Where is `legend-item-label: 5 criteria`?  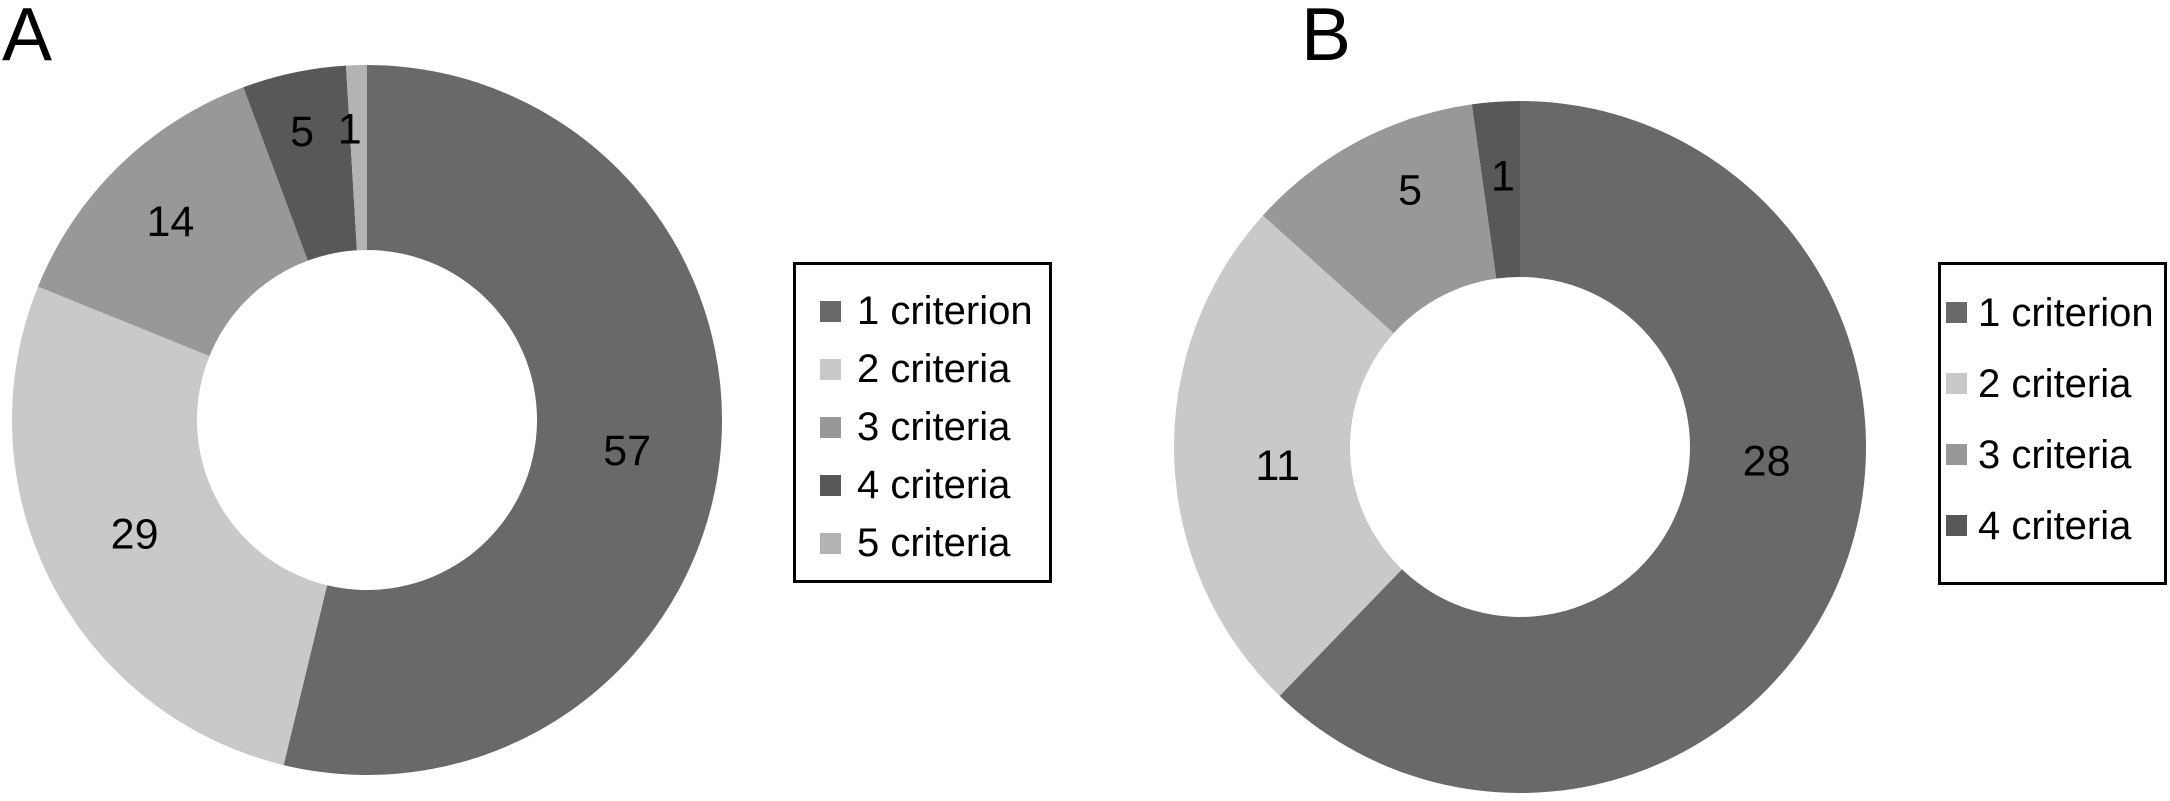 legend-item-label: 5 criteria is located at coordinates (934, 543).